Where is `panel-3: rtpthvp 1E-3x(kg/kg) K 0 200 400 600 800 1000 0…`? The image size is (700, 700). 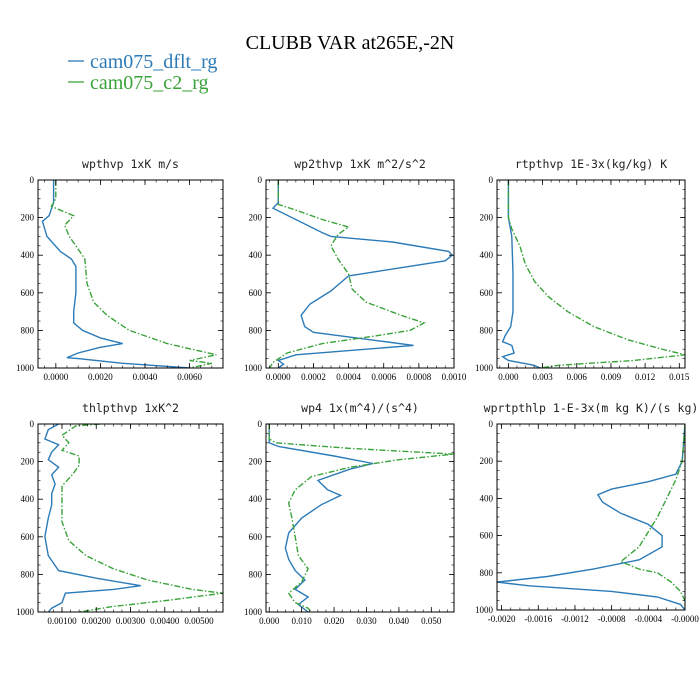 panel-3: rtpthvp 1E-3x(kg/kg) K 0 200 400 600 800 1000 0… is located at coordinates (582, 269).